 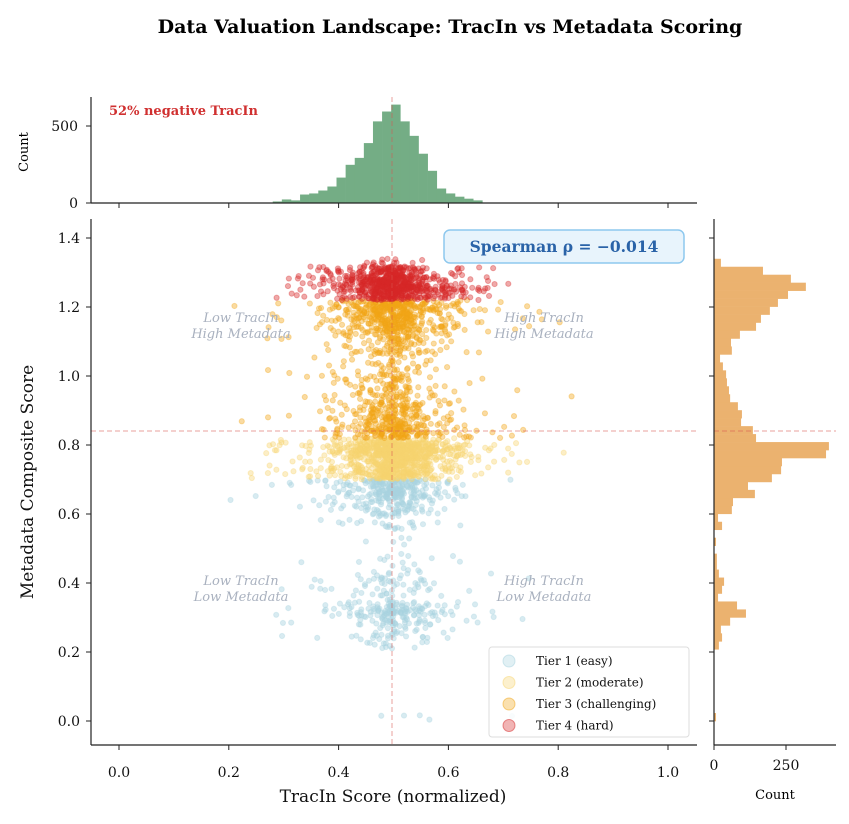 What do you see at coordinates (448, 773) in the screenshot?
I see `x-tick-label: 0.6` at bounding box center [448, 773].